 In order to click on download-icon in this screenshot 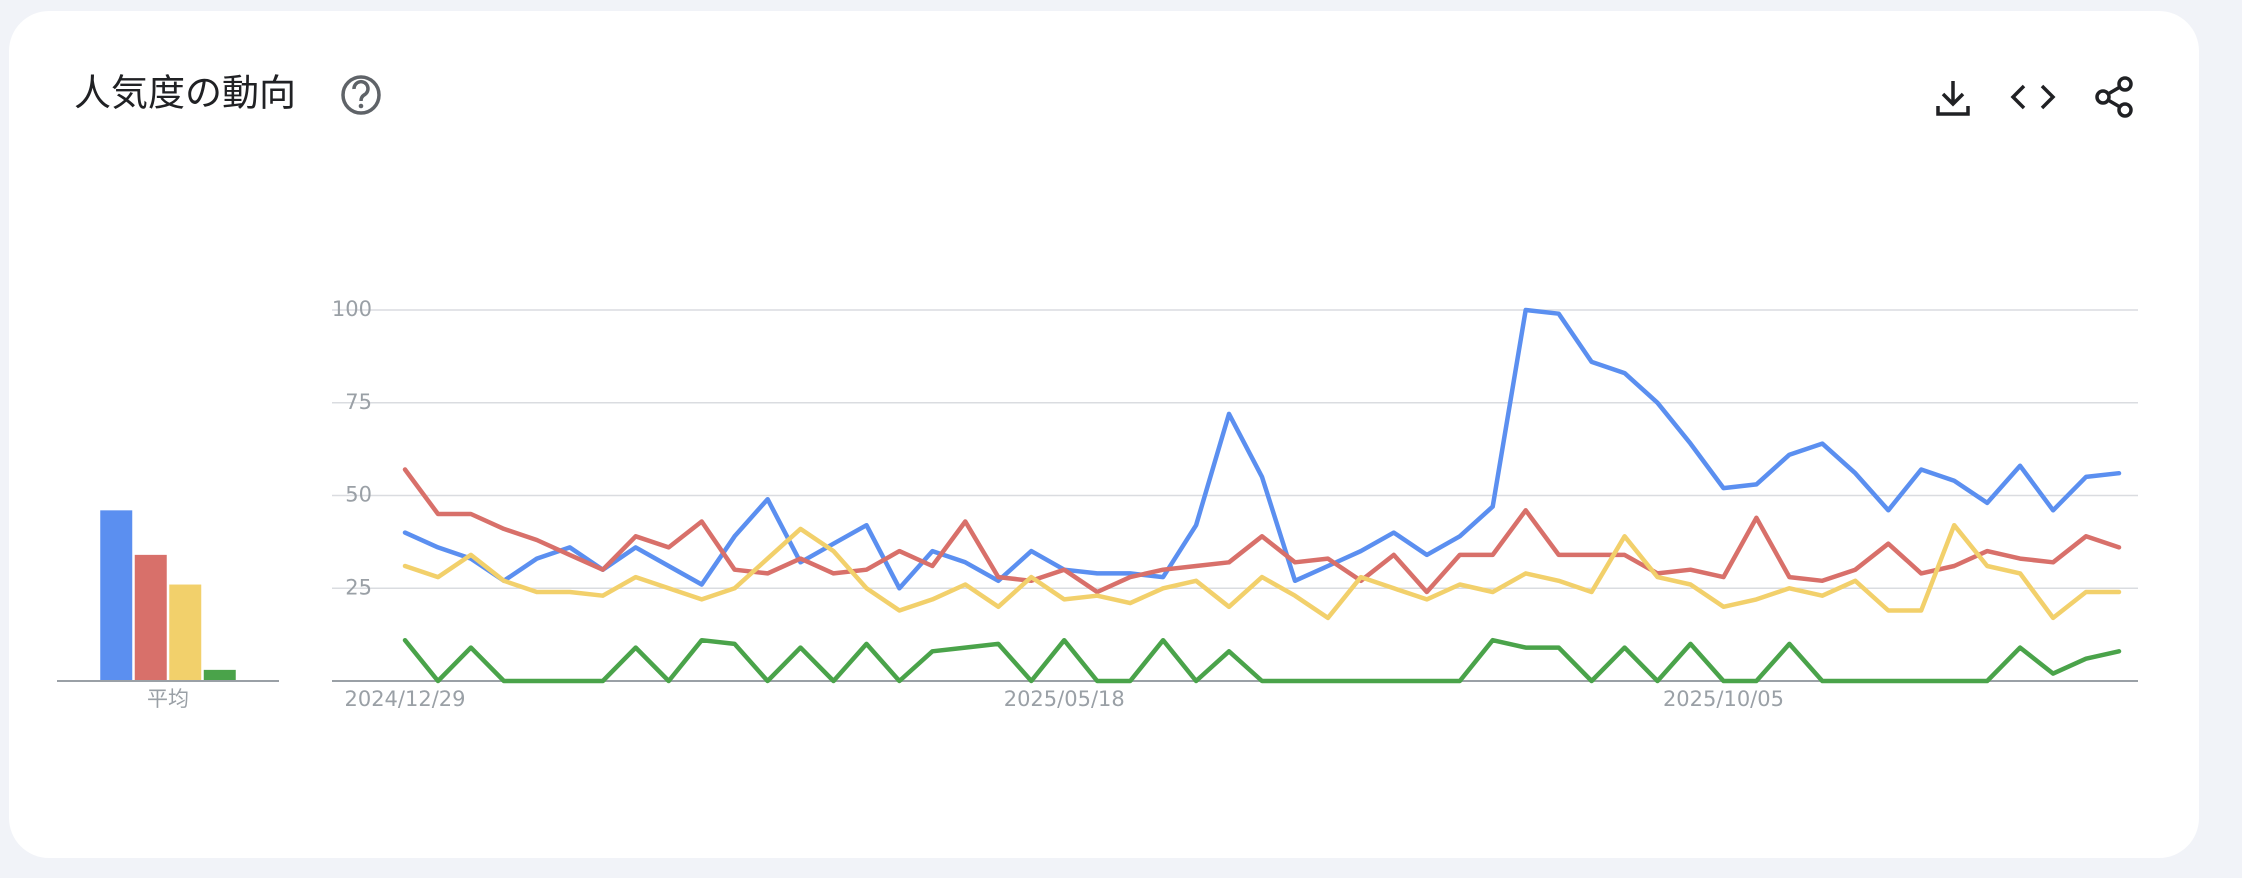, I will do `click(1953, 98)`.